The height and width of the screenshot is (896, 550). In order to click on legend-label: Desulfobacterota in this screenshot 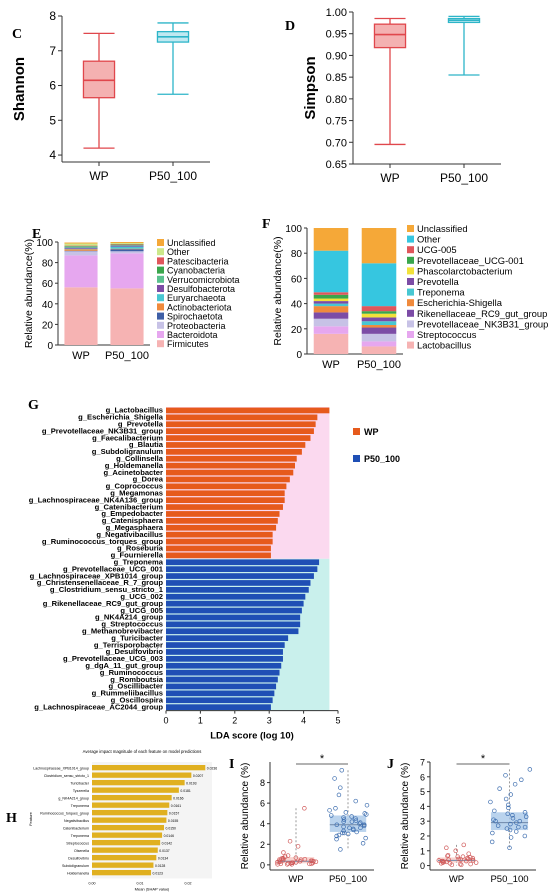, I will do `click(201, 289)`.